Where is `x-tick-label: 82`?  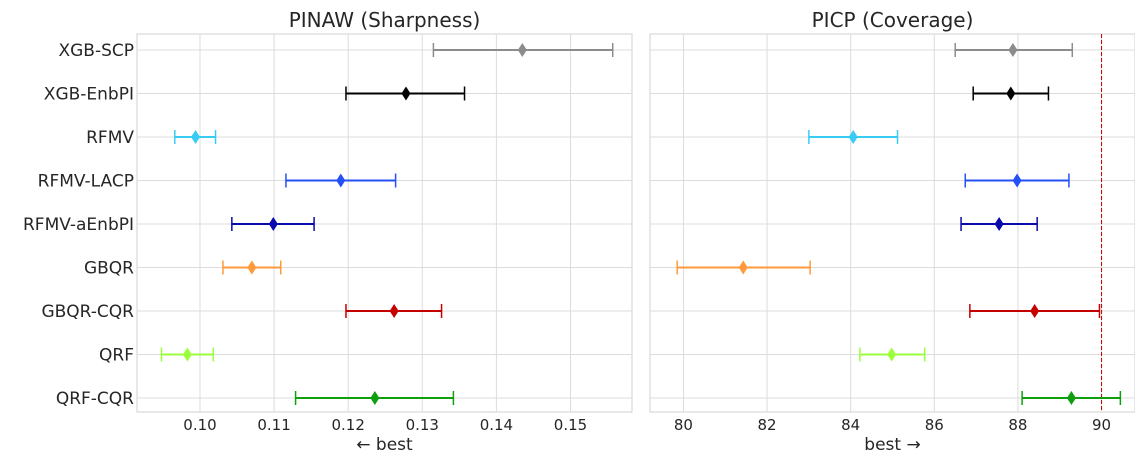 x-tick-label: 82 is located at coordinates (767, 425).